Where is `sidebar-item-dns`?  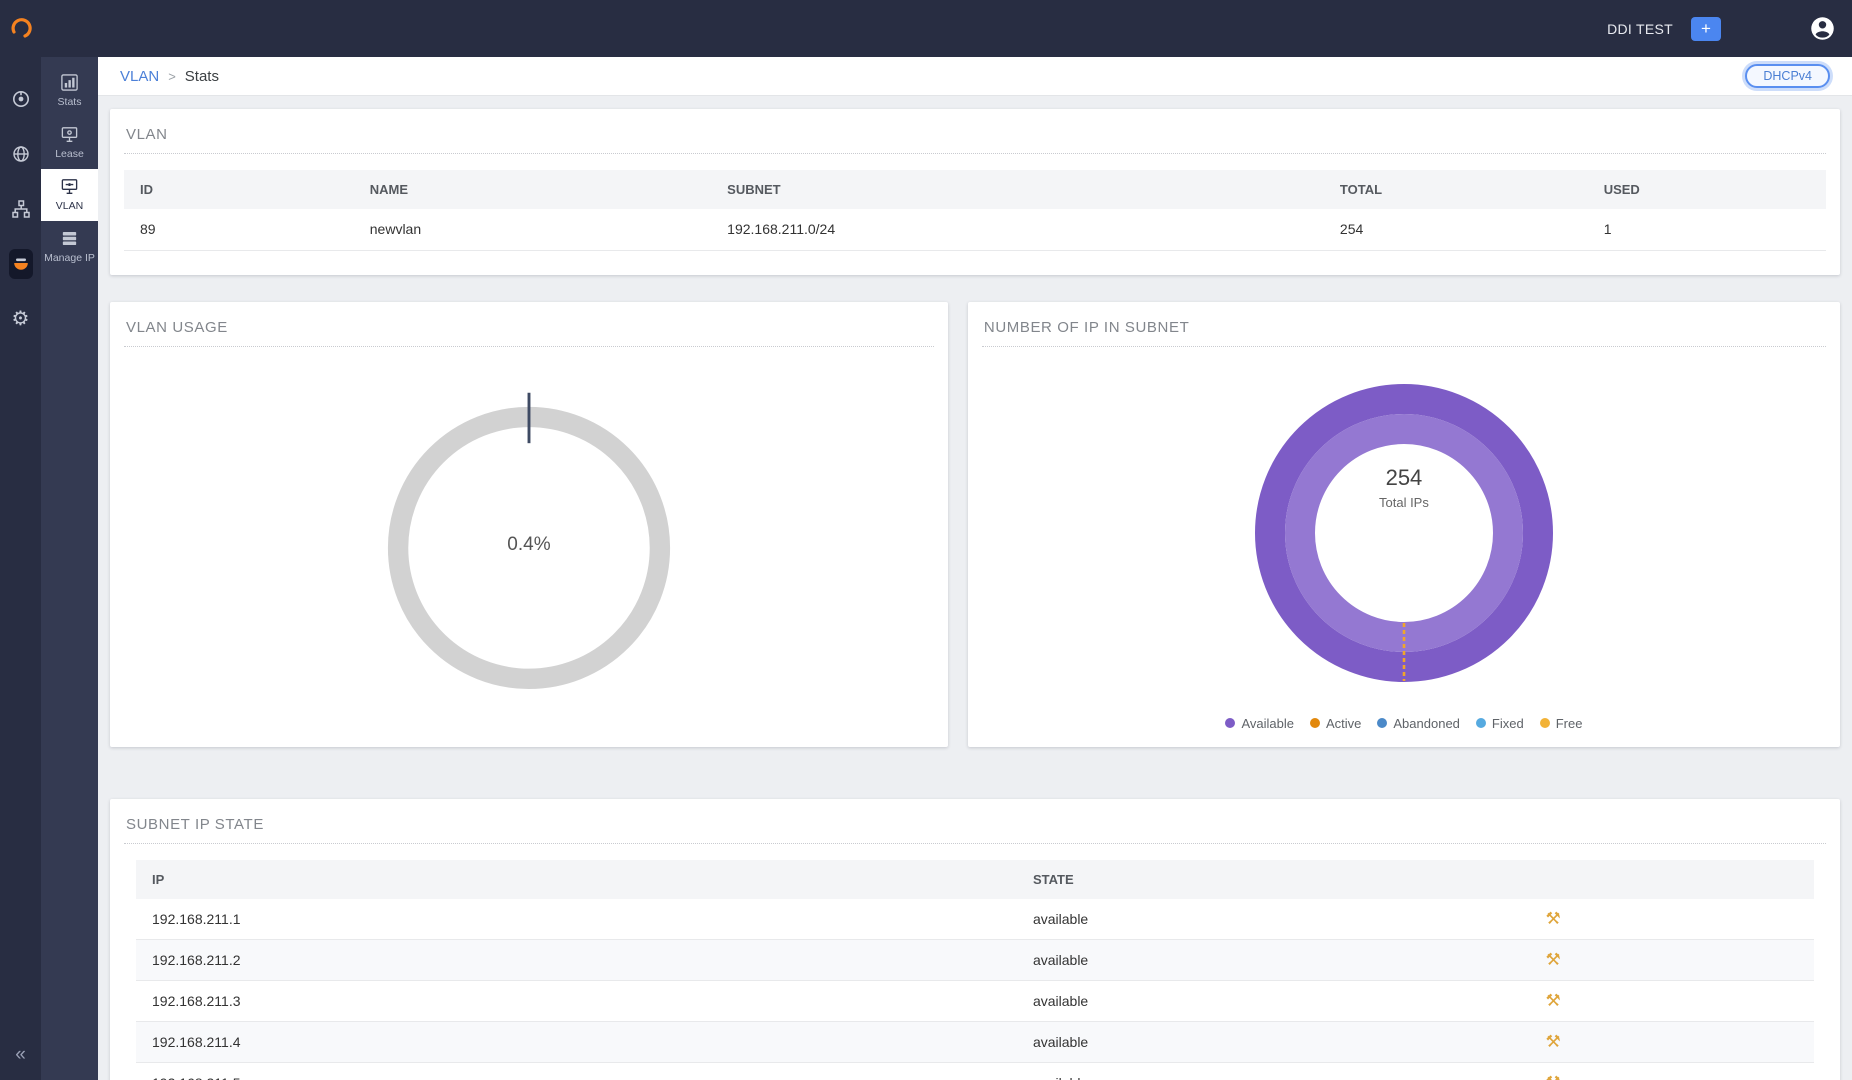 sidebar-item-dns is located at coordinates (21, 154).